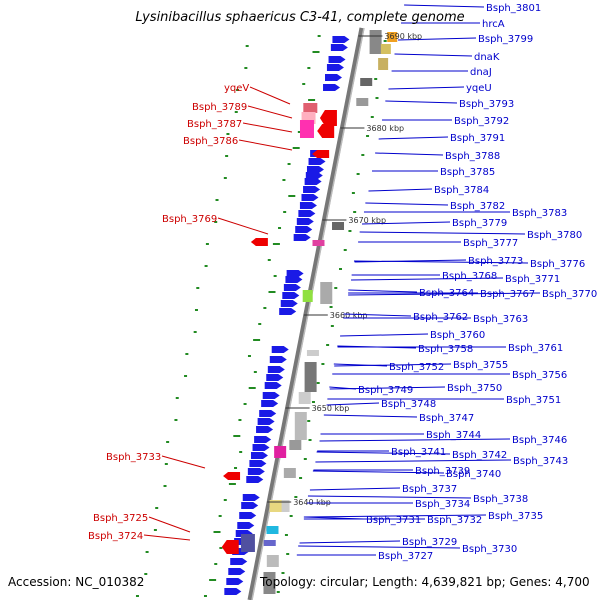 Image resolution: width=600 pixels, height=600 pixels. Describe the element at coordinates (445, 349) in the screenshot. I see `gene-label-forward: Bsph_3758` at that location.